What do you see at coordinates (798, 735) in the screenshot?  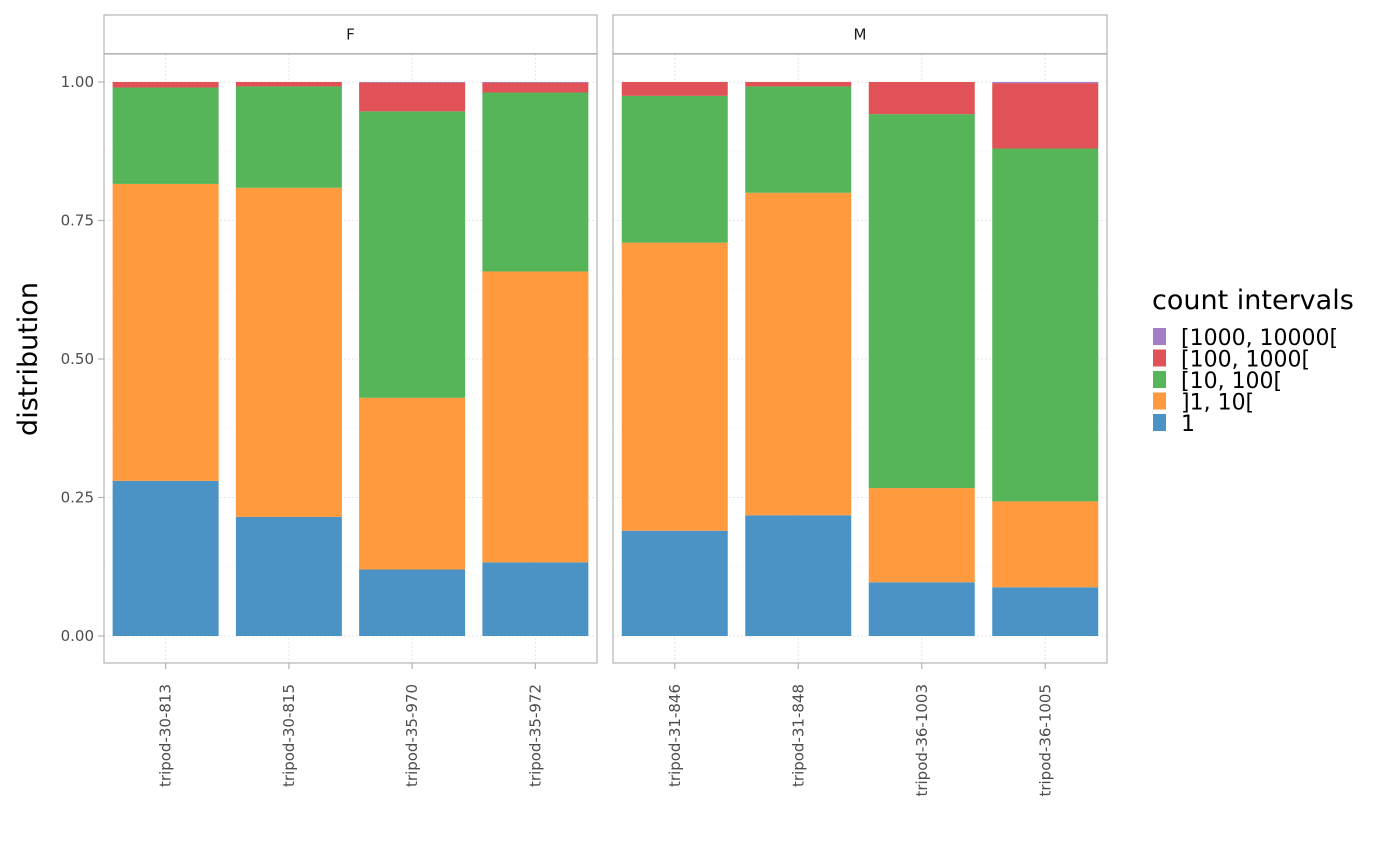 I see `x-tick-label: tripod-31-848` at bounding box center [798, 735].